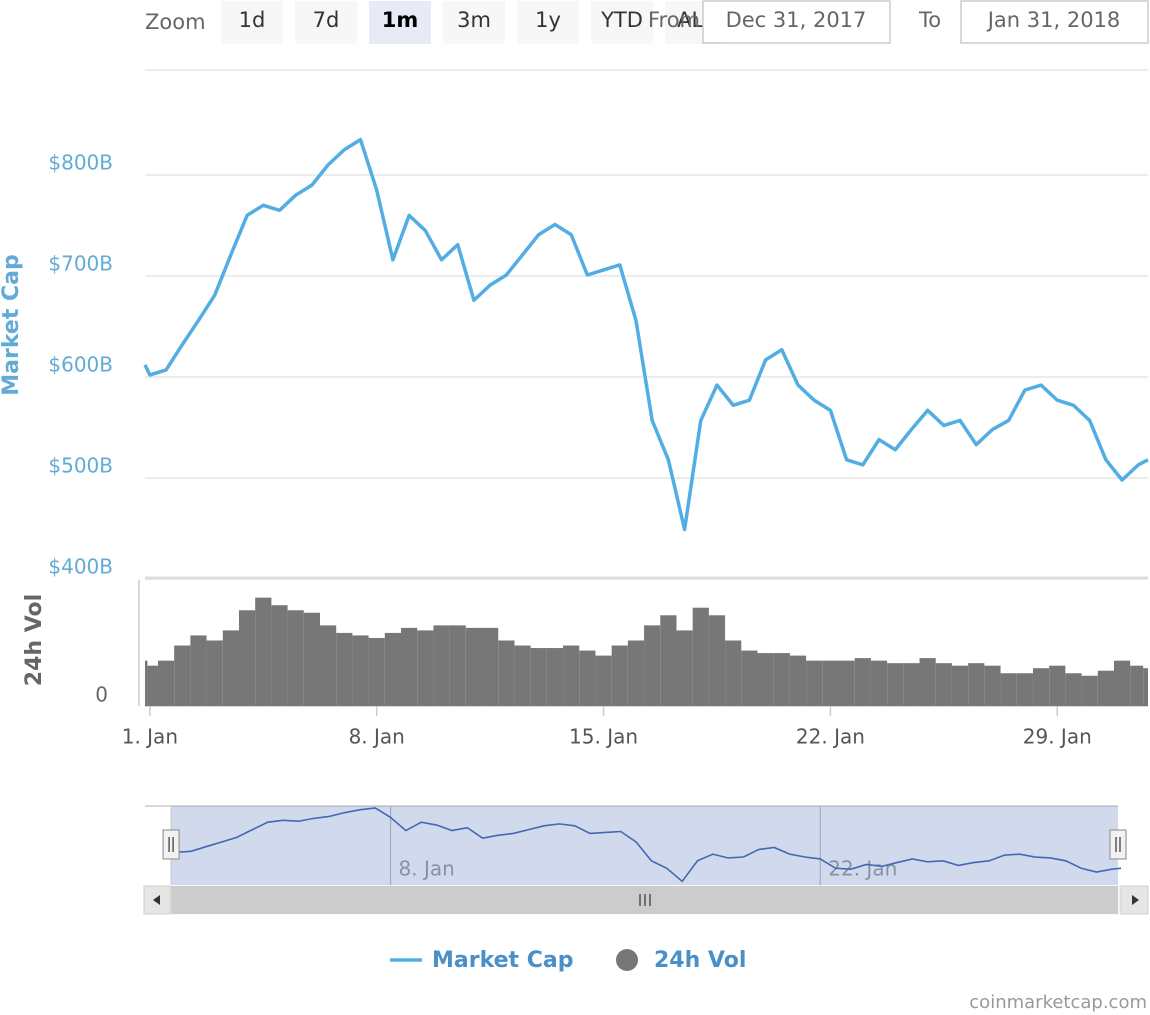 Image resolution: width=1150 pixels, height=1015 pixels. What do you see at coordinates (830, 737) in the screenshot?
I see `x-tick-label: 22. Jan` at bounding box center [830, 737].